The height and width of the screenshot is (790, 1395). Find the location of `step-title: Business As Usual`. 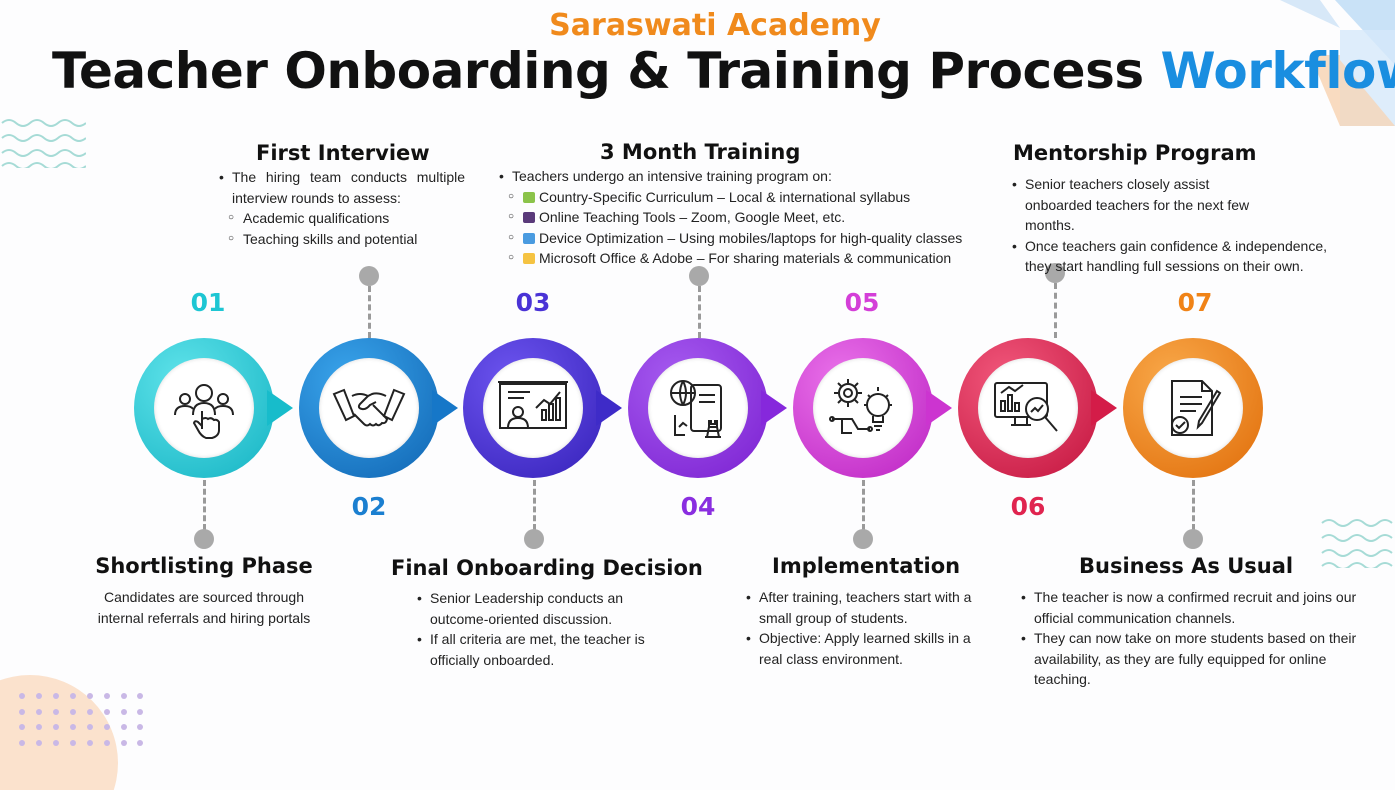

step-title: Business As Usual is located at coordinates (1186, 566).